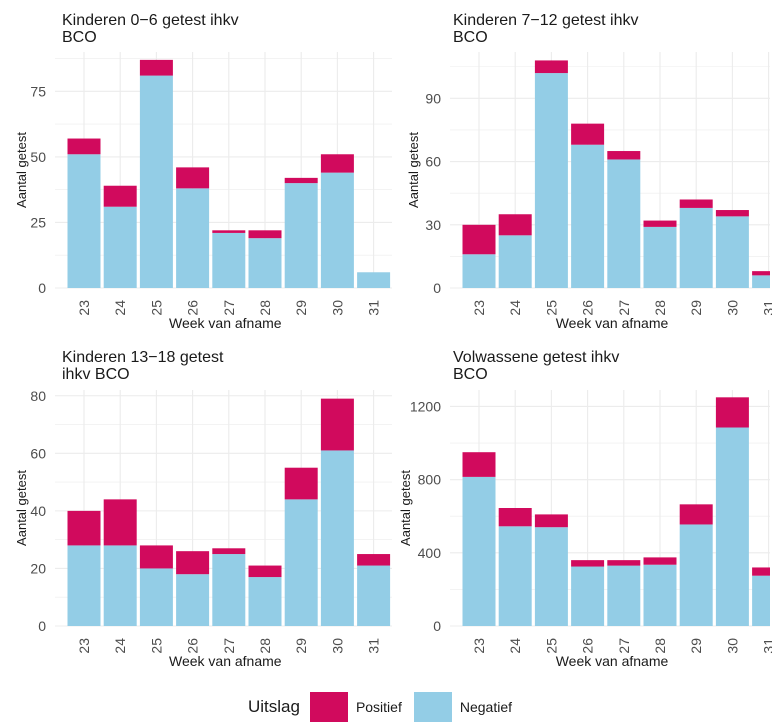 This screenshot has width=772, height=728. What do you see at coordinates (273, 706) in the screenshot?
I see `legend-title: Uitslag` at bounding box center [273, 706].